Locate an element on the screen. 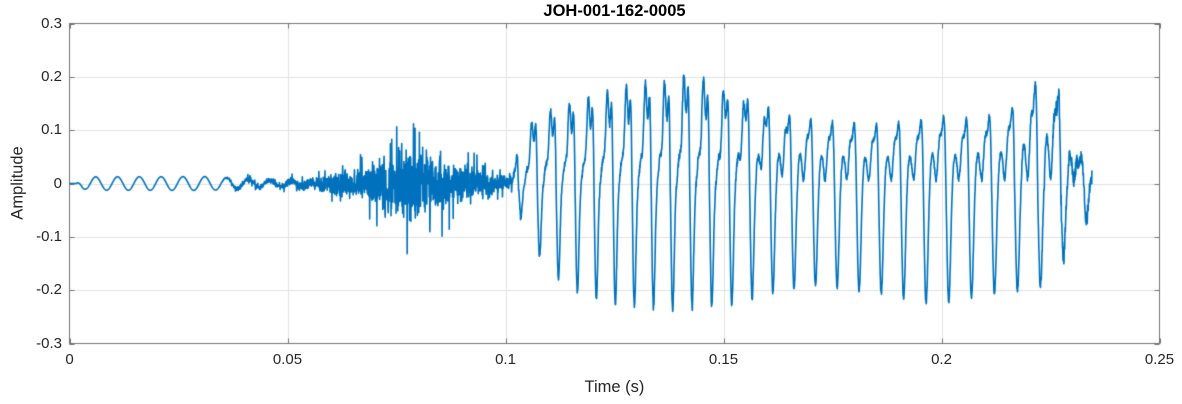  y-tick-label: 0.1 is located at coordinates (51, 130).